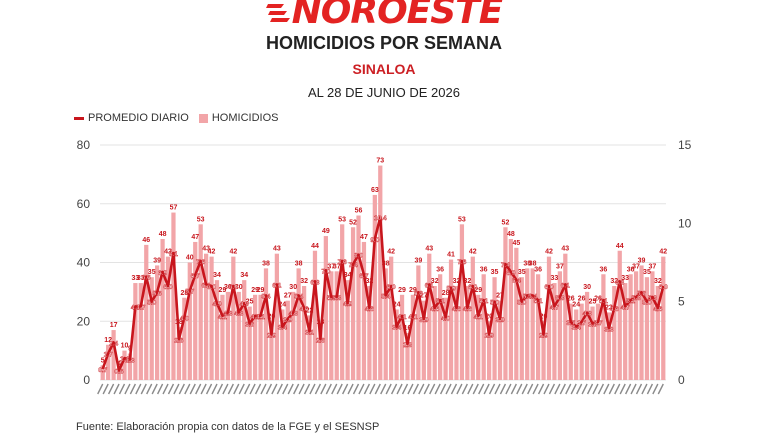 The height and width of the screenshot is (433, 768). What do you see at coordinates (500, 296) in the screenshot?
I see `bar-value-label: 27` at bounding box center [500, 296].